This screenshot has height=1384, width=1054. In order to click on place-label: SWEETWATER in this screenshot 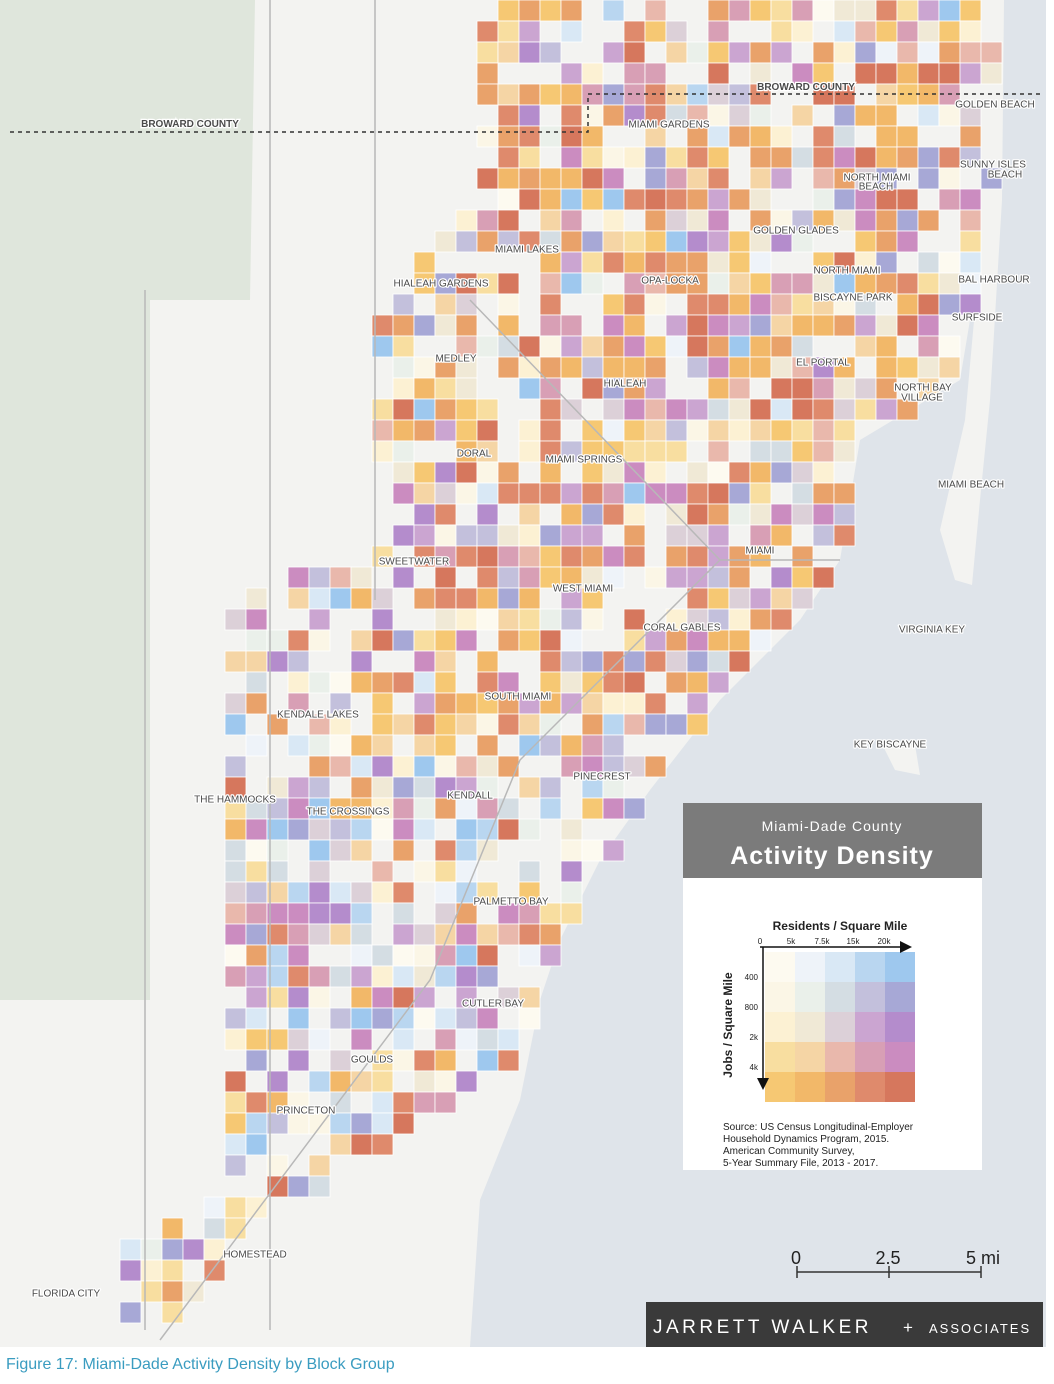, I will do `click(414, 562)`.